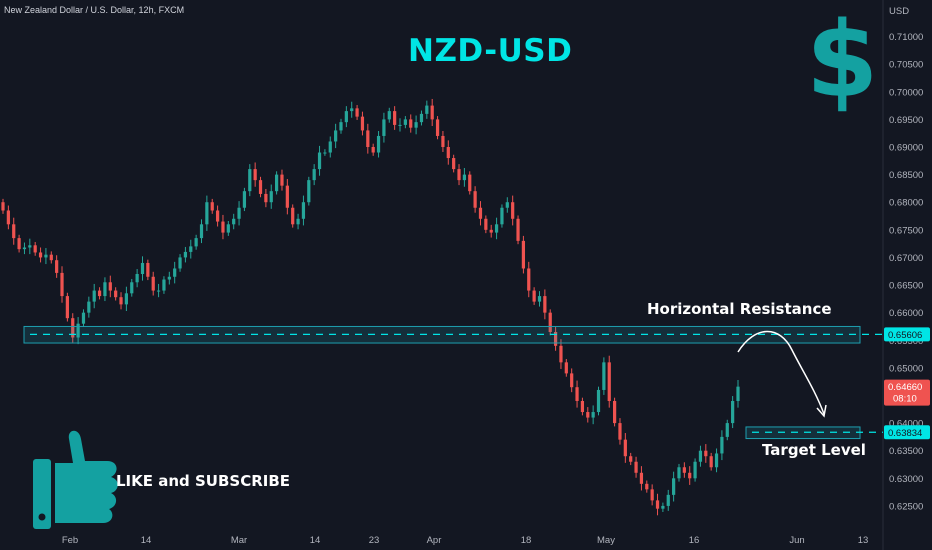 This screenshot has width=932, height=550. I want to click on last-price-tag, so click(907, 392).